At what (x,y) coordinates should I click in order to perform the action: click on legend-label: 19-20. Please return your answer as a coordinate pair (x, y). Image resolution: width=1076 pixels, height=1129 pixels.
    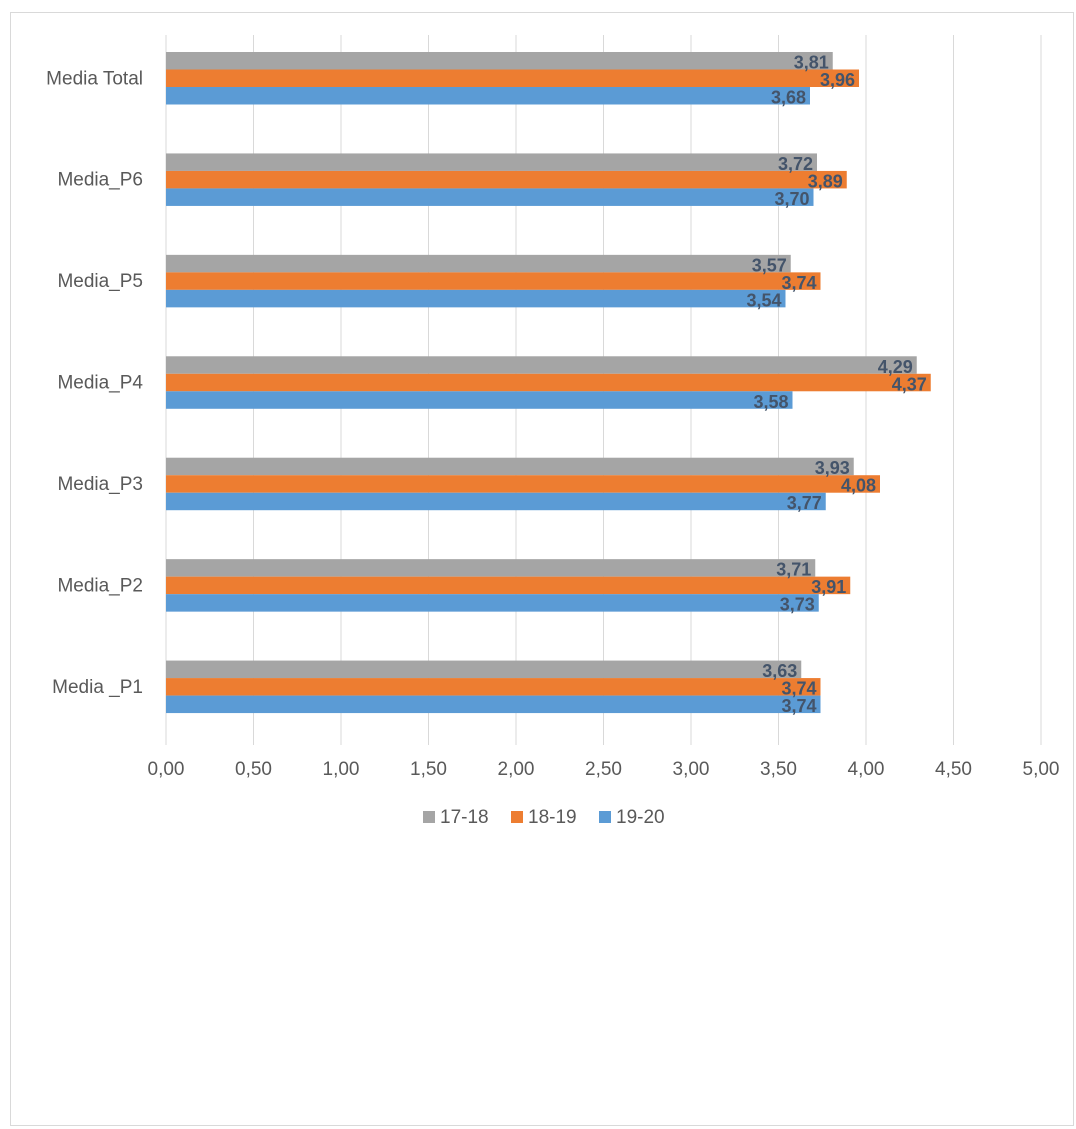
    Looking at the image, I should click on (640, 817).